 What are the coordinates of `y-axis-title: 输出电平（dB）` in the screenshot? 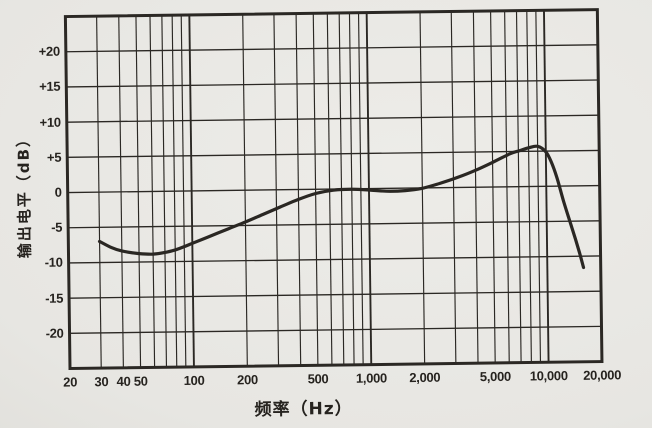 It's located at (24, 194).